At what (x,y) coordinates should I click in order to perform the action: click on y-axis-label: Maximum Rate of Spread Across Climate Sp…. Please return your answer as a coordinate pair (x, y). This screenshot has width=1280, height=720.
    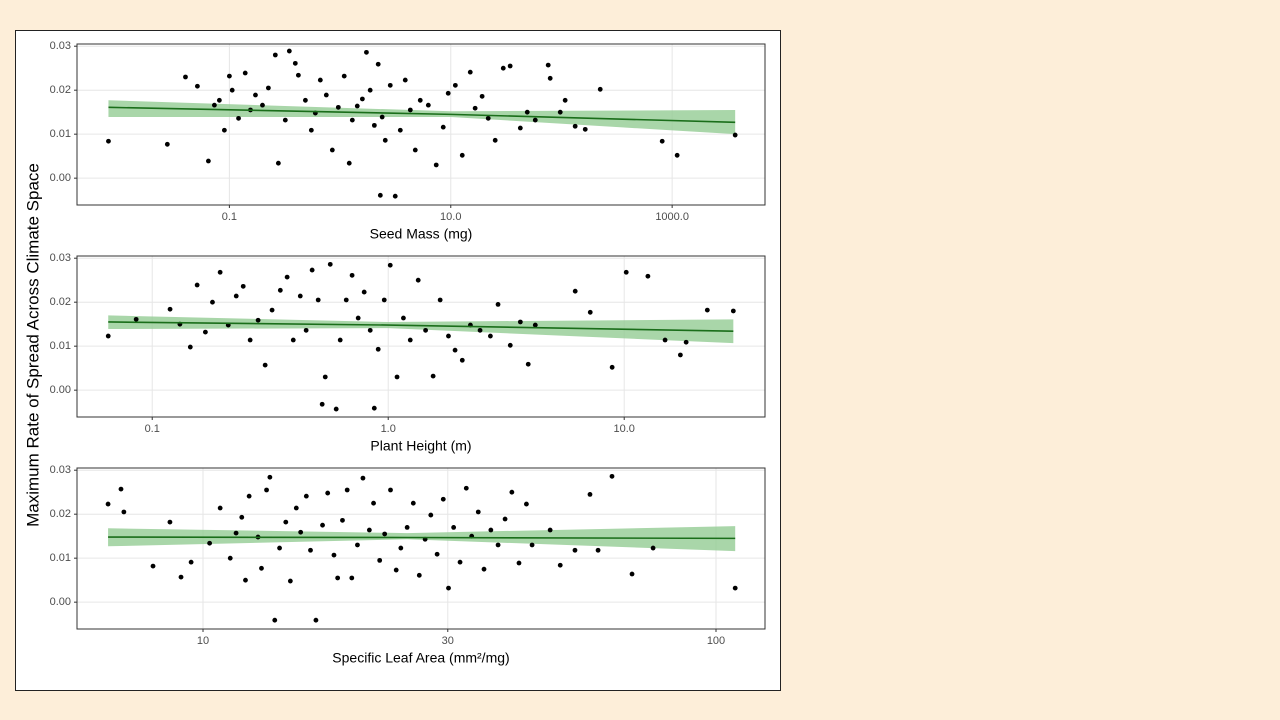
    Looking at the image, I should click on (32, 345).